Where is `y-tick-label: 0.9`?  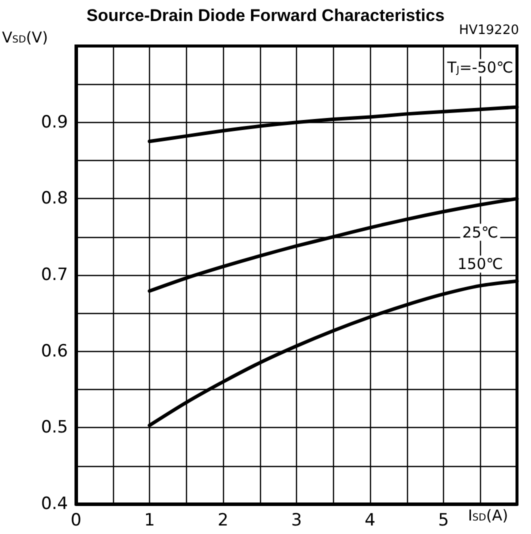
y-tick-label: 0.9 is located at coordinates (54, 122).